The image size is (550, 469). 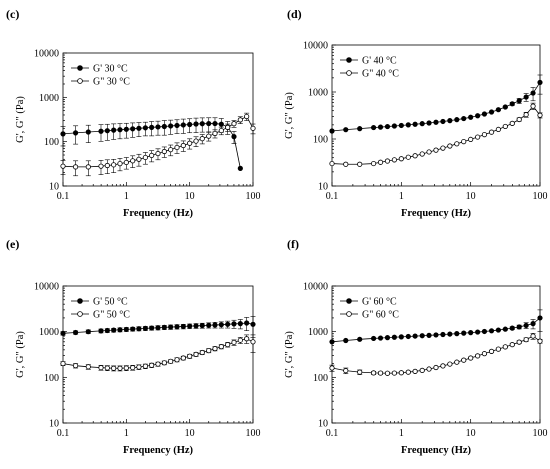 I want to click on y-tick-label: 100, so click(x=320, y=140).